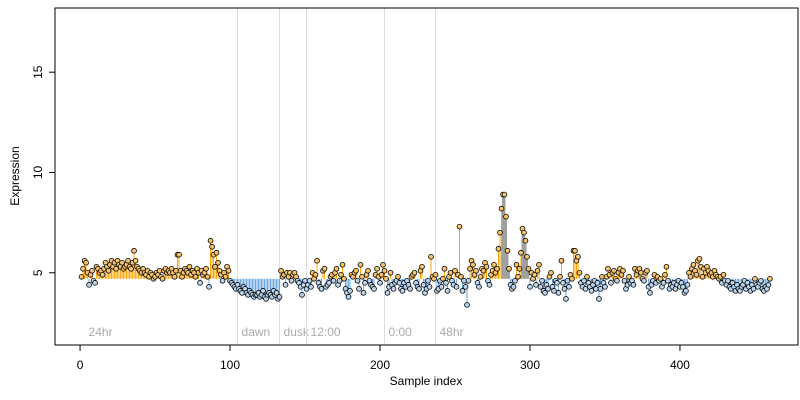 This screenshot has height=400, width=800. I want to click on x-tick-label: 400, so click(680, 365).